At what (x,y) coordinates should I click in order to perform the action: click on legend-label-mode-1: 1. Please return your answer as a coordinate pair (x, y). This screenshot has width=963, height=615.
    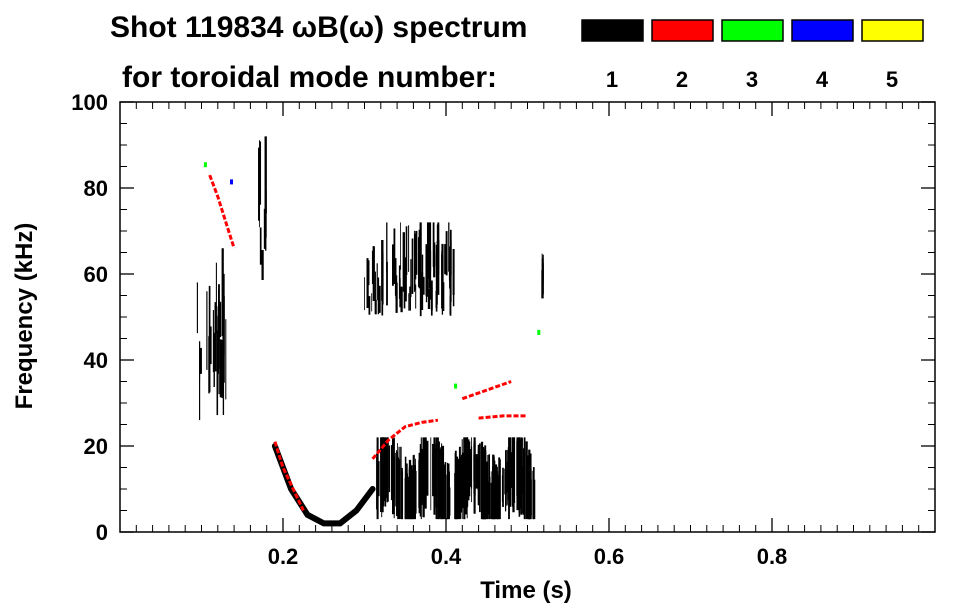
    Looking at the image, I should click on (612, 79).